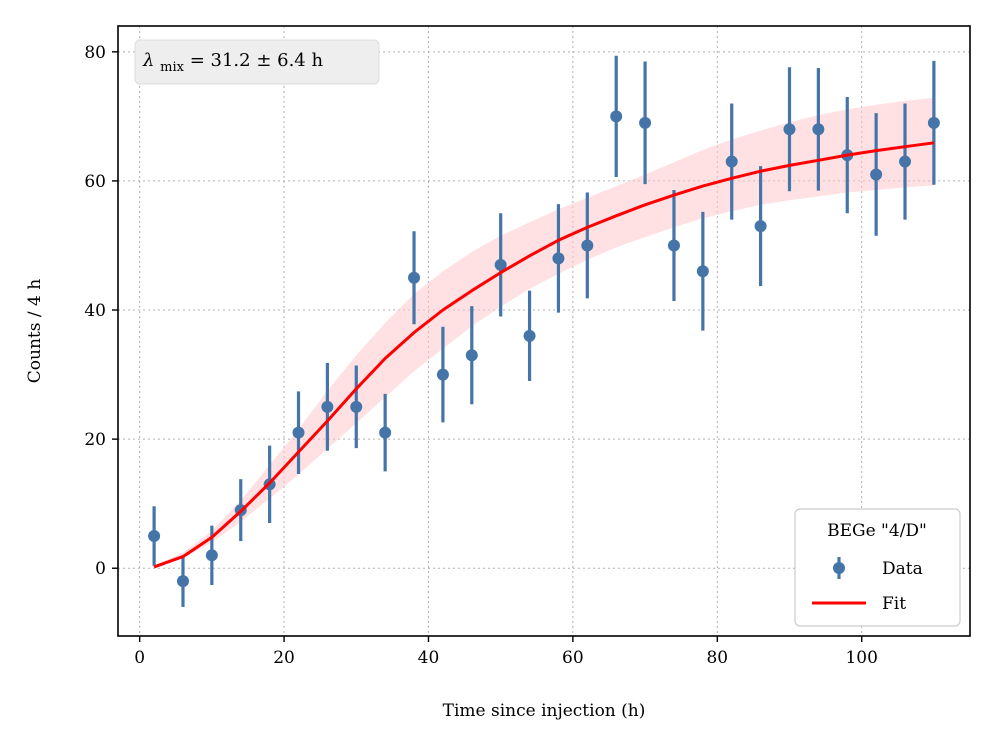  Describe the element at coordinates (95, 311) in the screenshot. I see `y-tick-label: 40` at that location.